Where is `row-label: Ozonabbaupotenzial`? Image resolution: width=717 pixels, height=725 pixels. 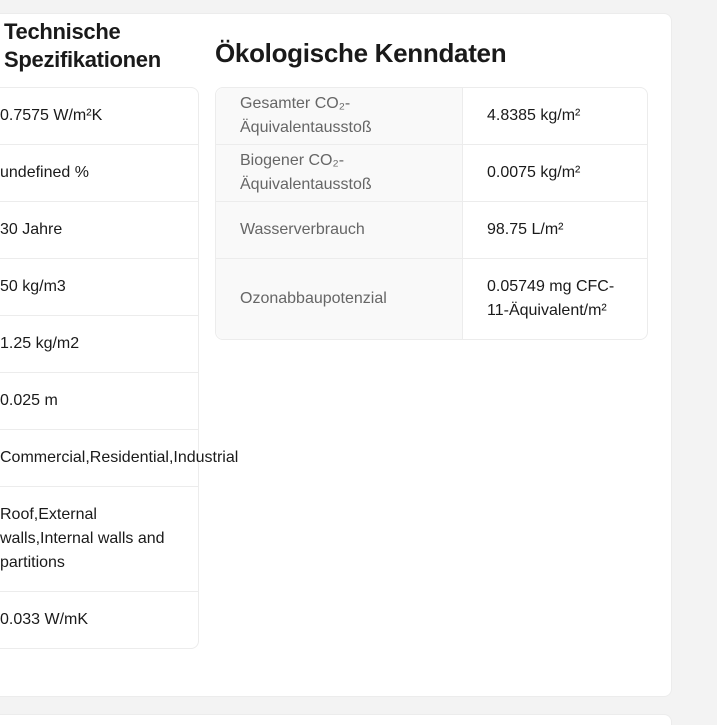 row-label: Ozonabbaupotenzial is located at coordinates (339, 299).